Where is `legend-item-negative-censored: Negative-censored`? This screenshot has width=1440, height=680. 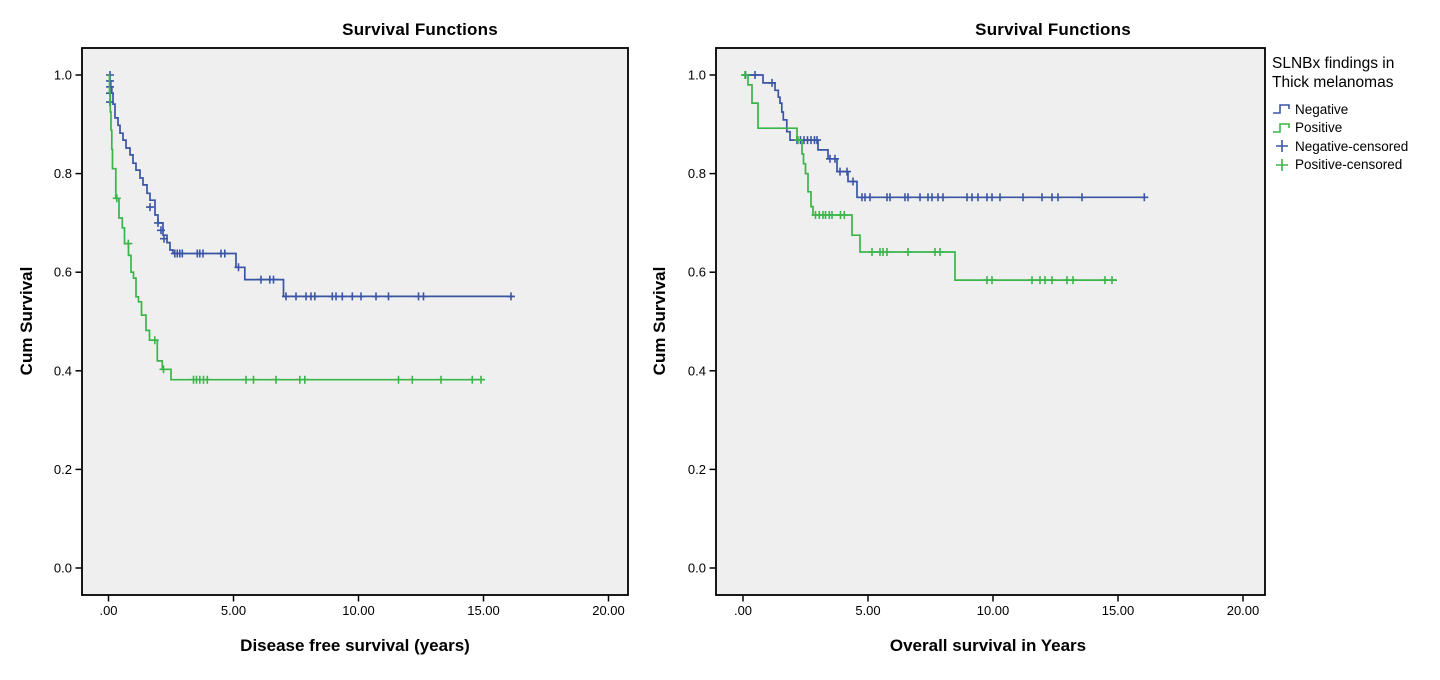 legend-item-negative-censored: Negative-censored is located at coordinates (1356, 146).